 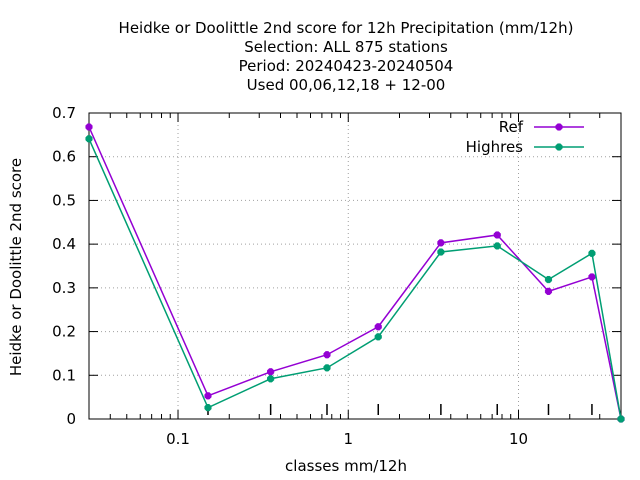 I want to click on x-tick-label: 1, so click(x=348, y=439).